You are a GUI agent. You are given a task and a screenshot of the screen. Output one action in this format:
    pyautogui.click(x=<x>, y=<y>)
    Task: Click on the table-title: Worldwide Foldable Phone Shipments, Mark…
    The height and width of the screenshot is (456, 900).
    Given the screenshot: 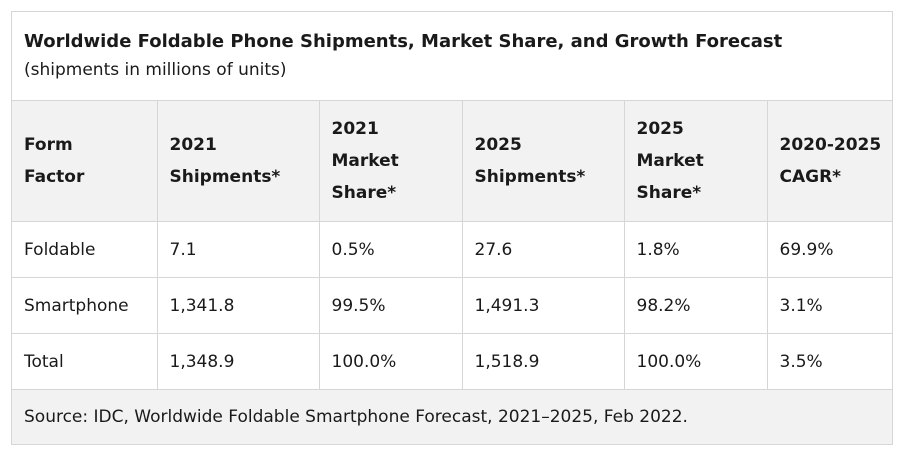 What is the action you would take?
    pyautogui.click(x=403, y=41)
    